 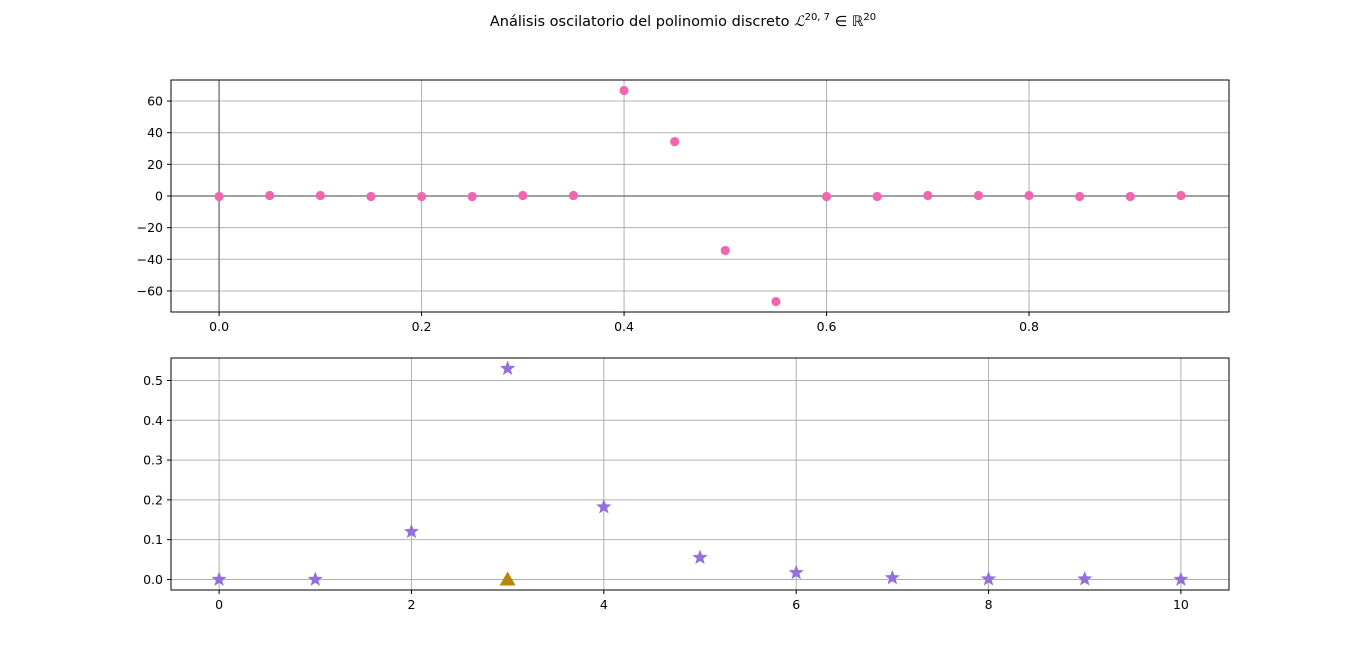 I want to click on title-superscript-1: 20, 7, so click(x=817, y=17).